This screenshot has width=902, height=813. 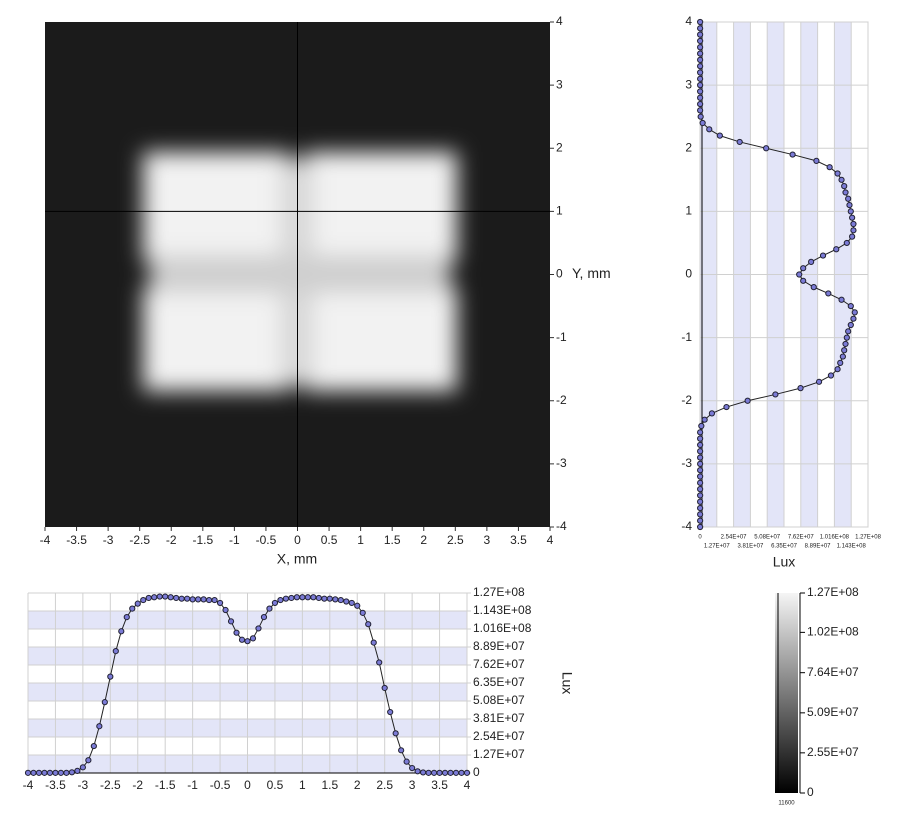 I want to click on y-tick-label: 2.54E+07, so click(x=499, y=736).